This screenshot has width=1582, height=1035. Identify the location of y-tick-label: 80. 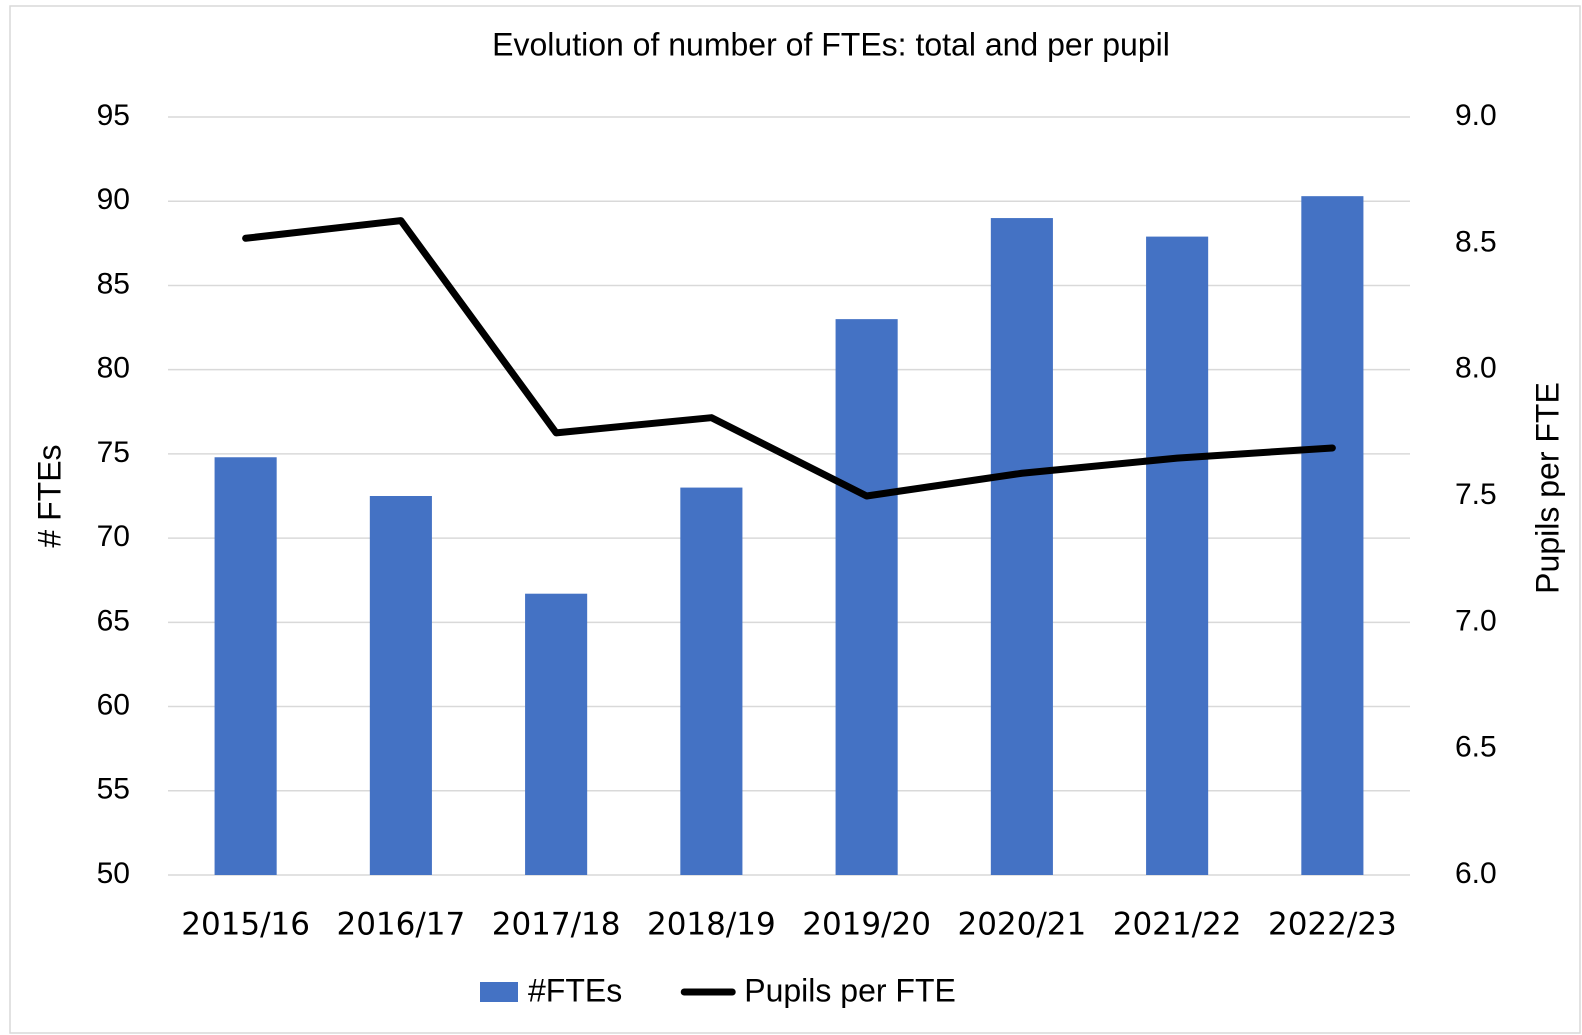
(113, 368).